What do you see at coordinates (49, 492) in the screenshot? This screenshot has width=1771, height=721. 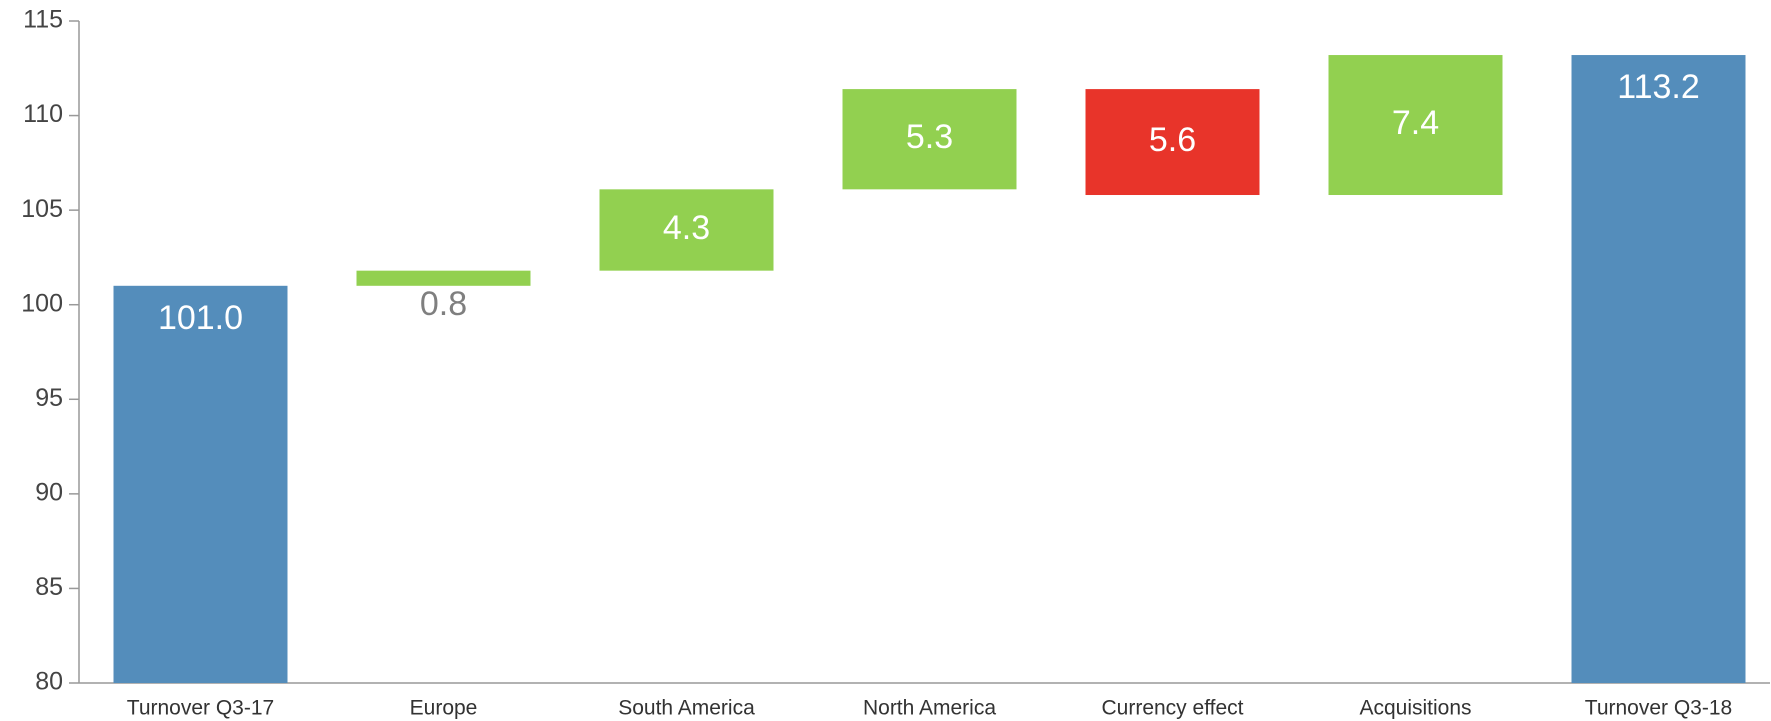 I see `y-tick-label: 90` at bounding box center [49, 492].